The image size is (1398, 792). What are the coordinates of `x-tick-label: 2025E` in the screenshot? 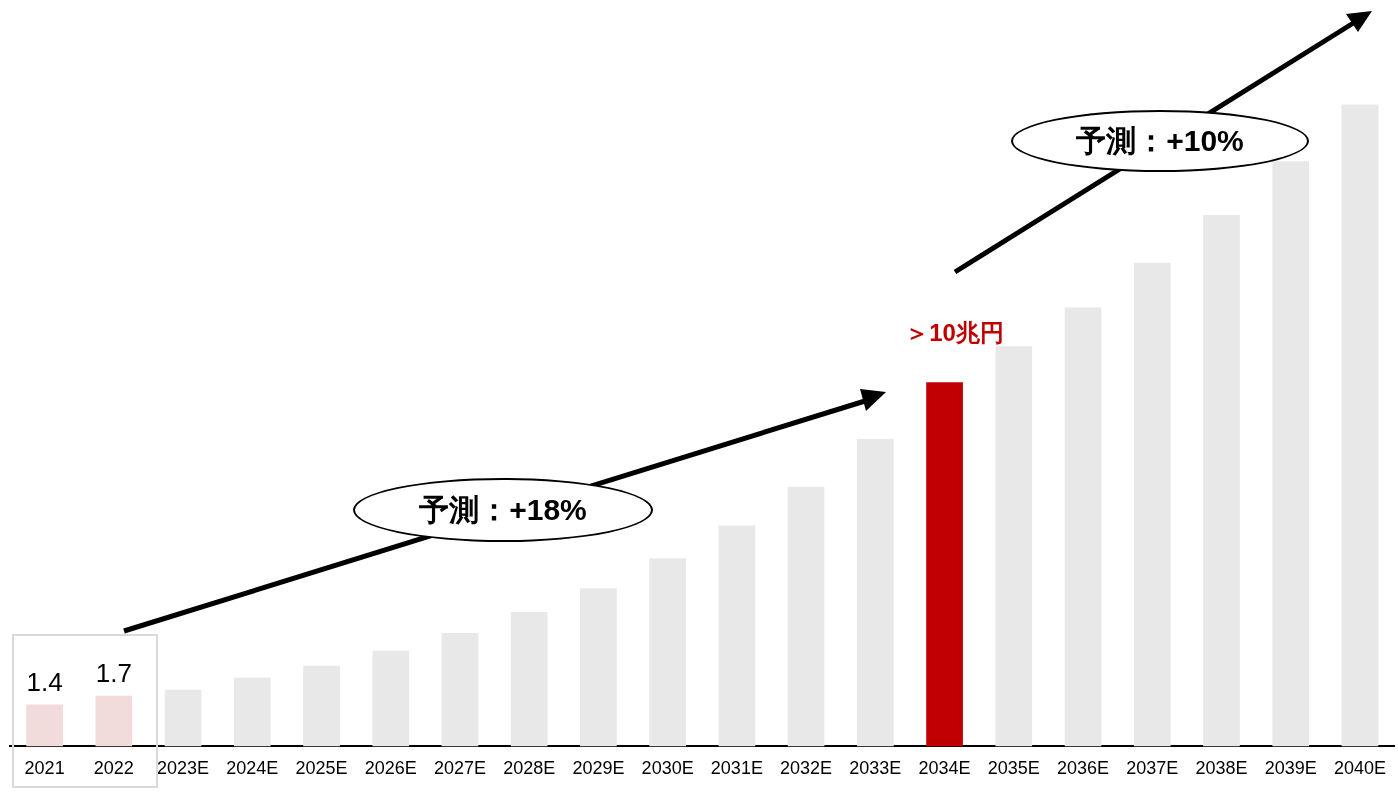 It's located at (321, 768).